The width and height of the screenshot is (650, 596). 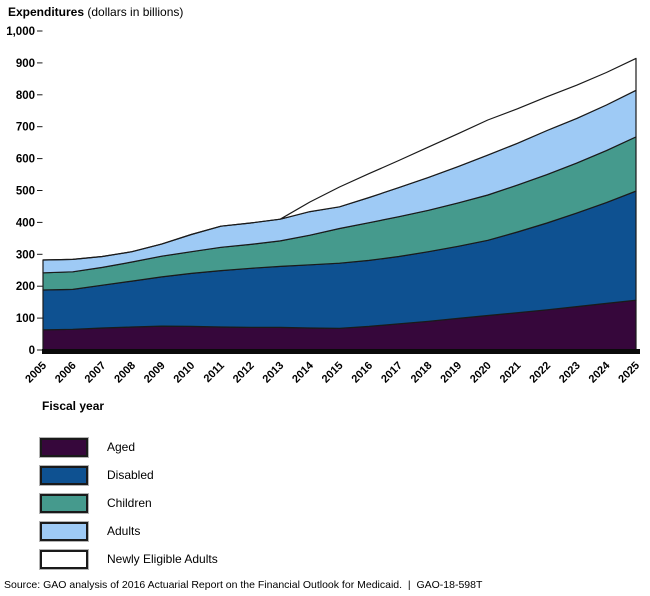 I want to click on legend-swatch-disabled, so click(x=64, y=475).